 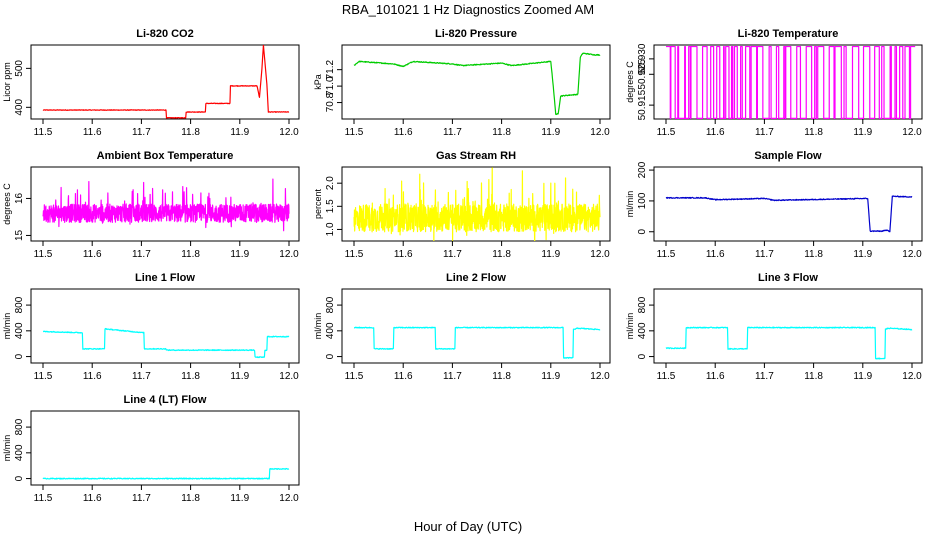 I want to click on panel-title: Li-820 Temperature, so click(x=788, y=34).